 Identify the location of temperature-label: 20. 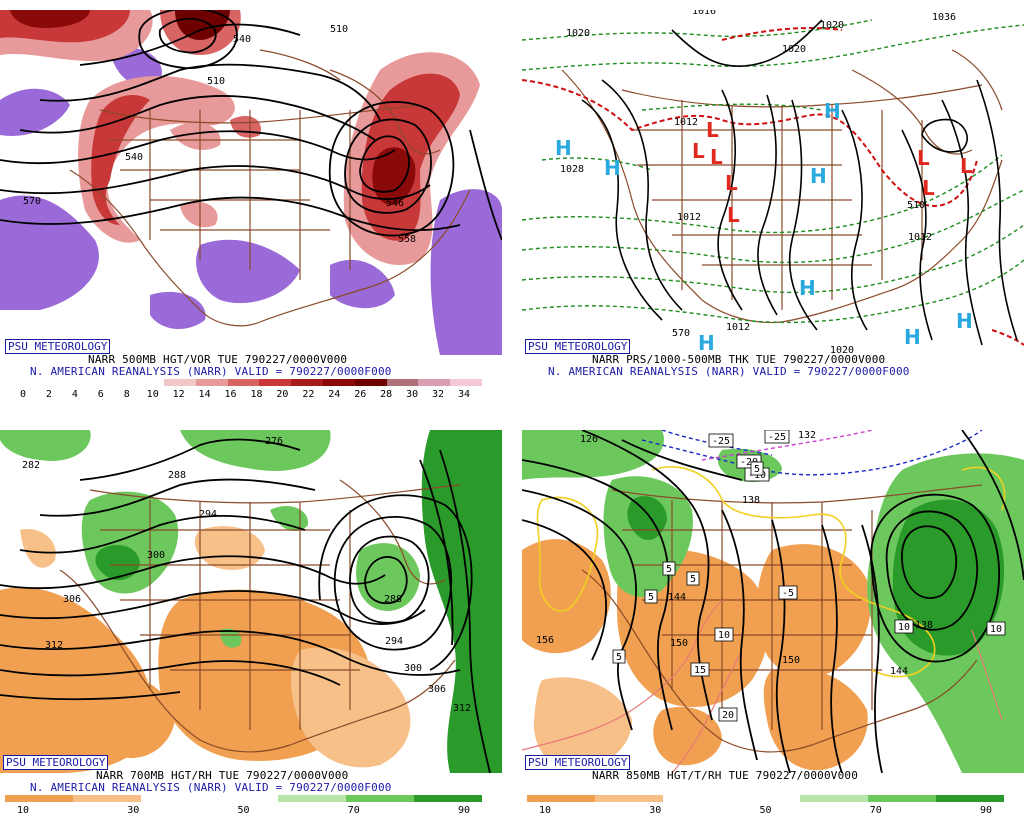
(728, 715).